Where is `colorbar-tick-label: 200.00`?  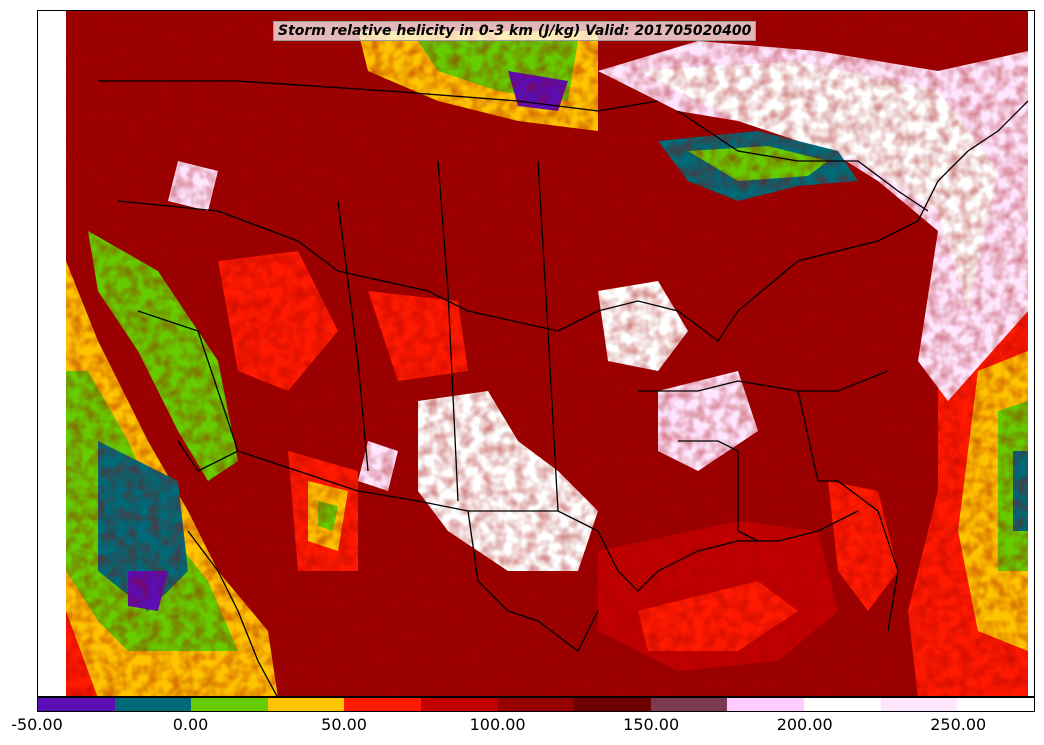 colorbar-tick-label: 200.00 is located at coordinates (804, 724).